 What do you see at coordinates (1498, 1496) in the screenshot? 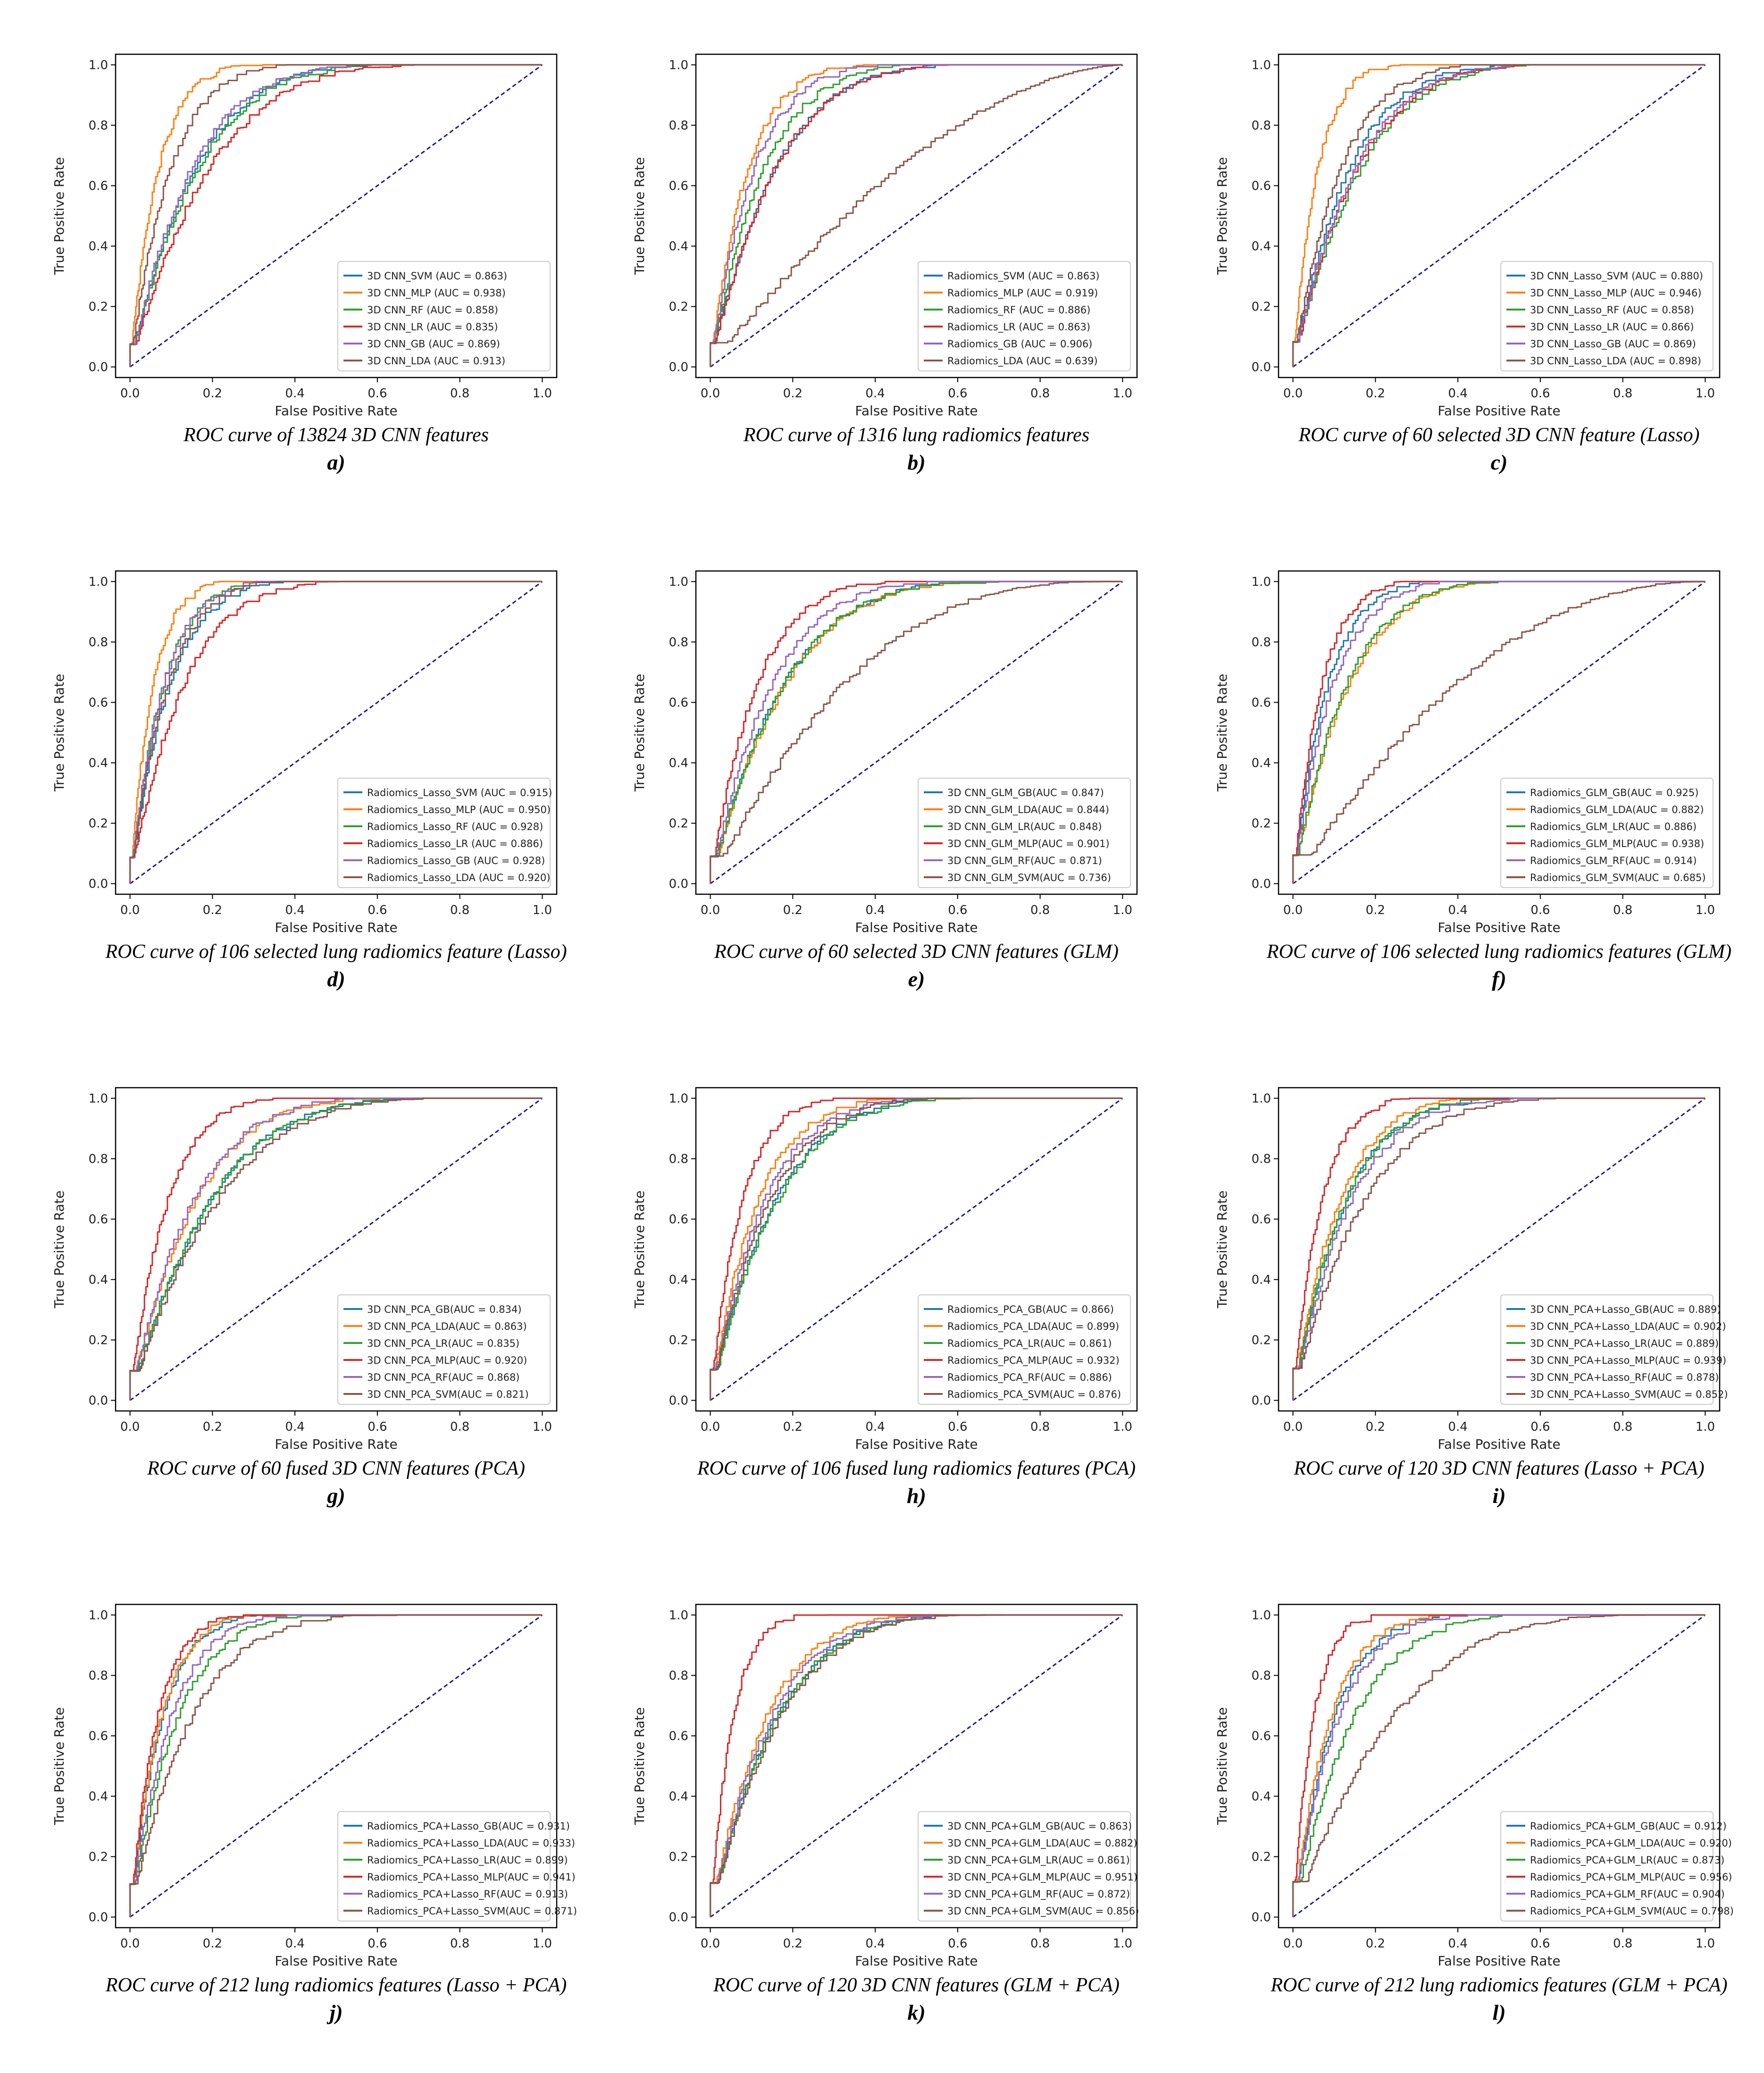
I see `panel-letter: i)` at bounding box center [1498, 1496].